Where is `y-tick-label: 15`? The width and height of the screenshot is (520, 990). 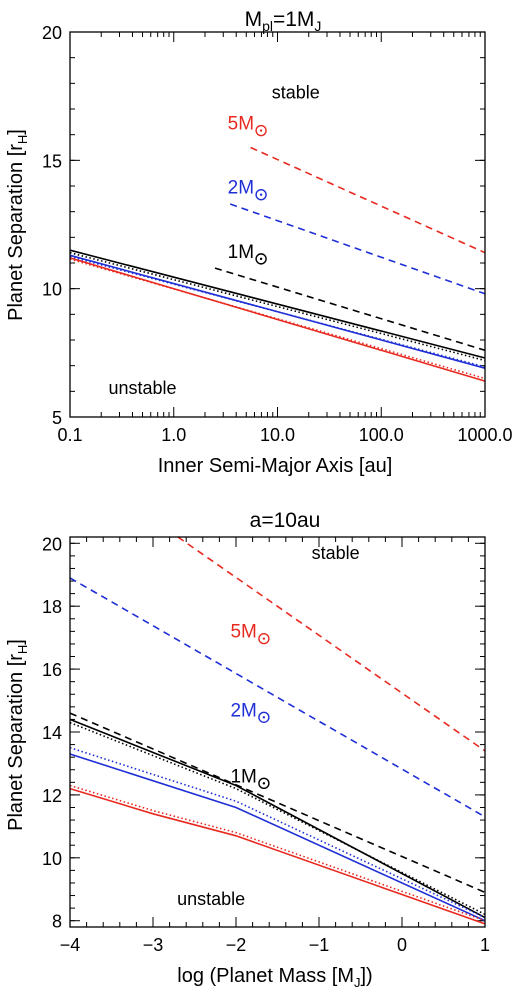
y-tick-label: 15 is located at coordinates (52, 161).